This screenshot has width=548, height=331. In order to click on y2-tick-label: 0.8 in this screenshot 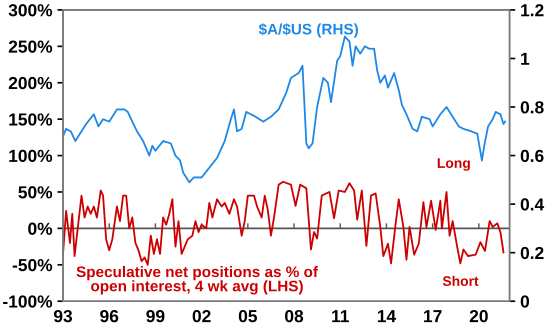, I will do `click(532, 107)`.